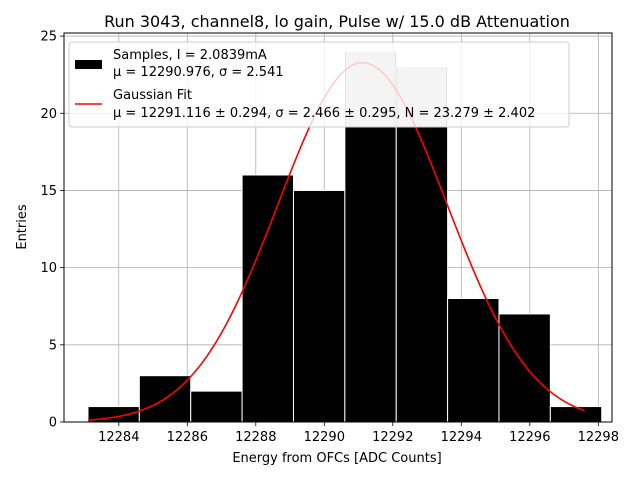 This screenshot has width=640, height=480. Describe the element at coordinates (392, 437) in the screenshot. I see `x-tick-label: 12292` at that location.